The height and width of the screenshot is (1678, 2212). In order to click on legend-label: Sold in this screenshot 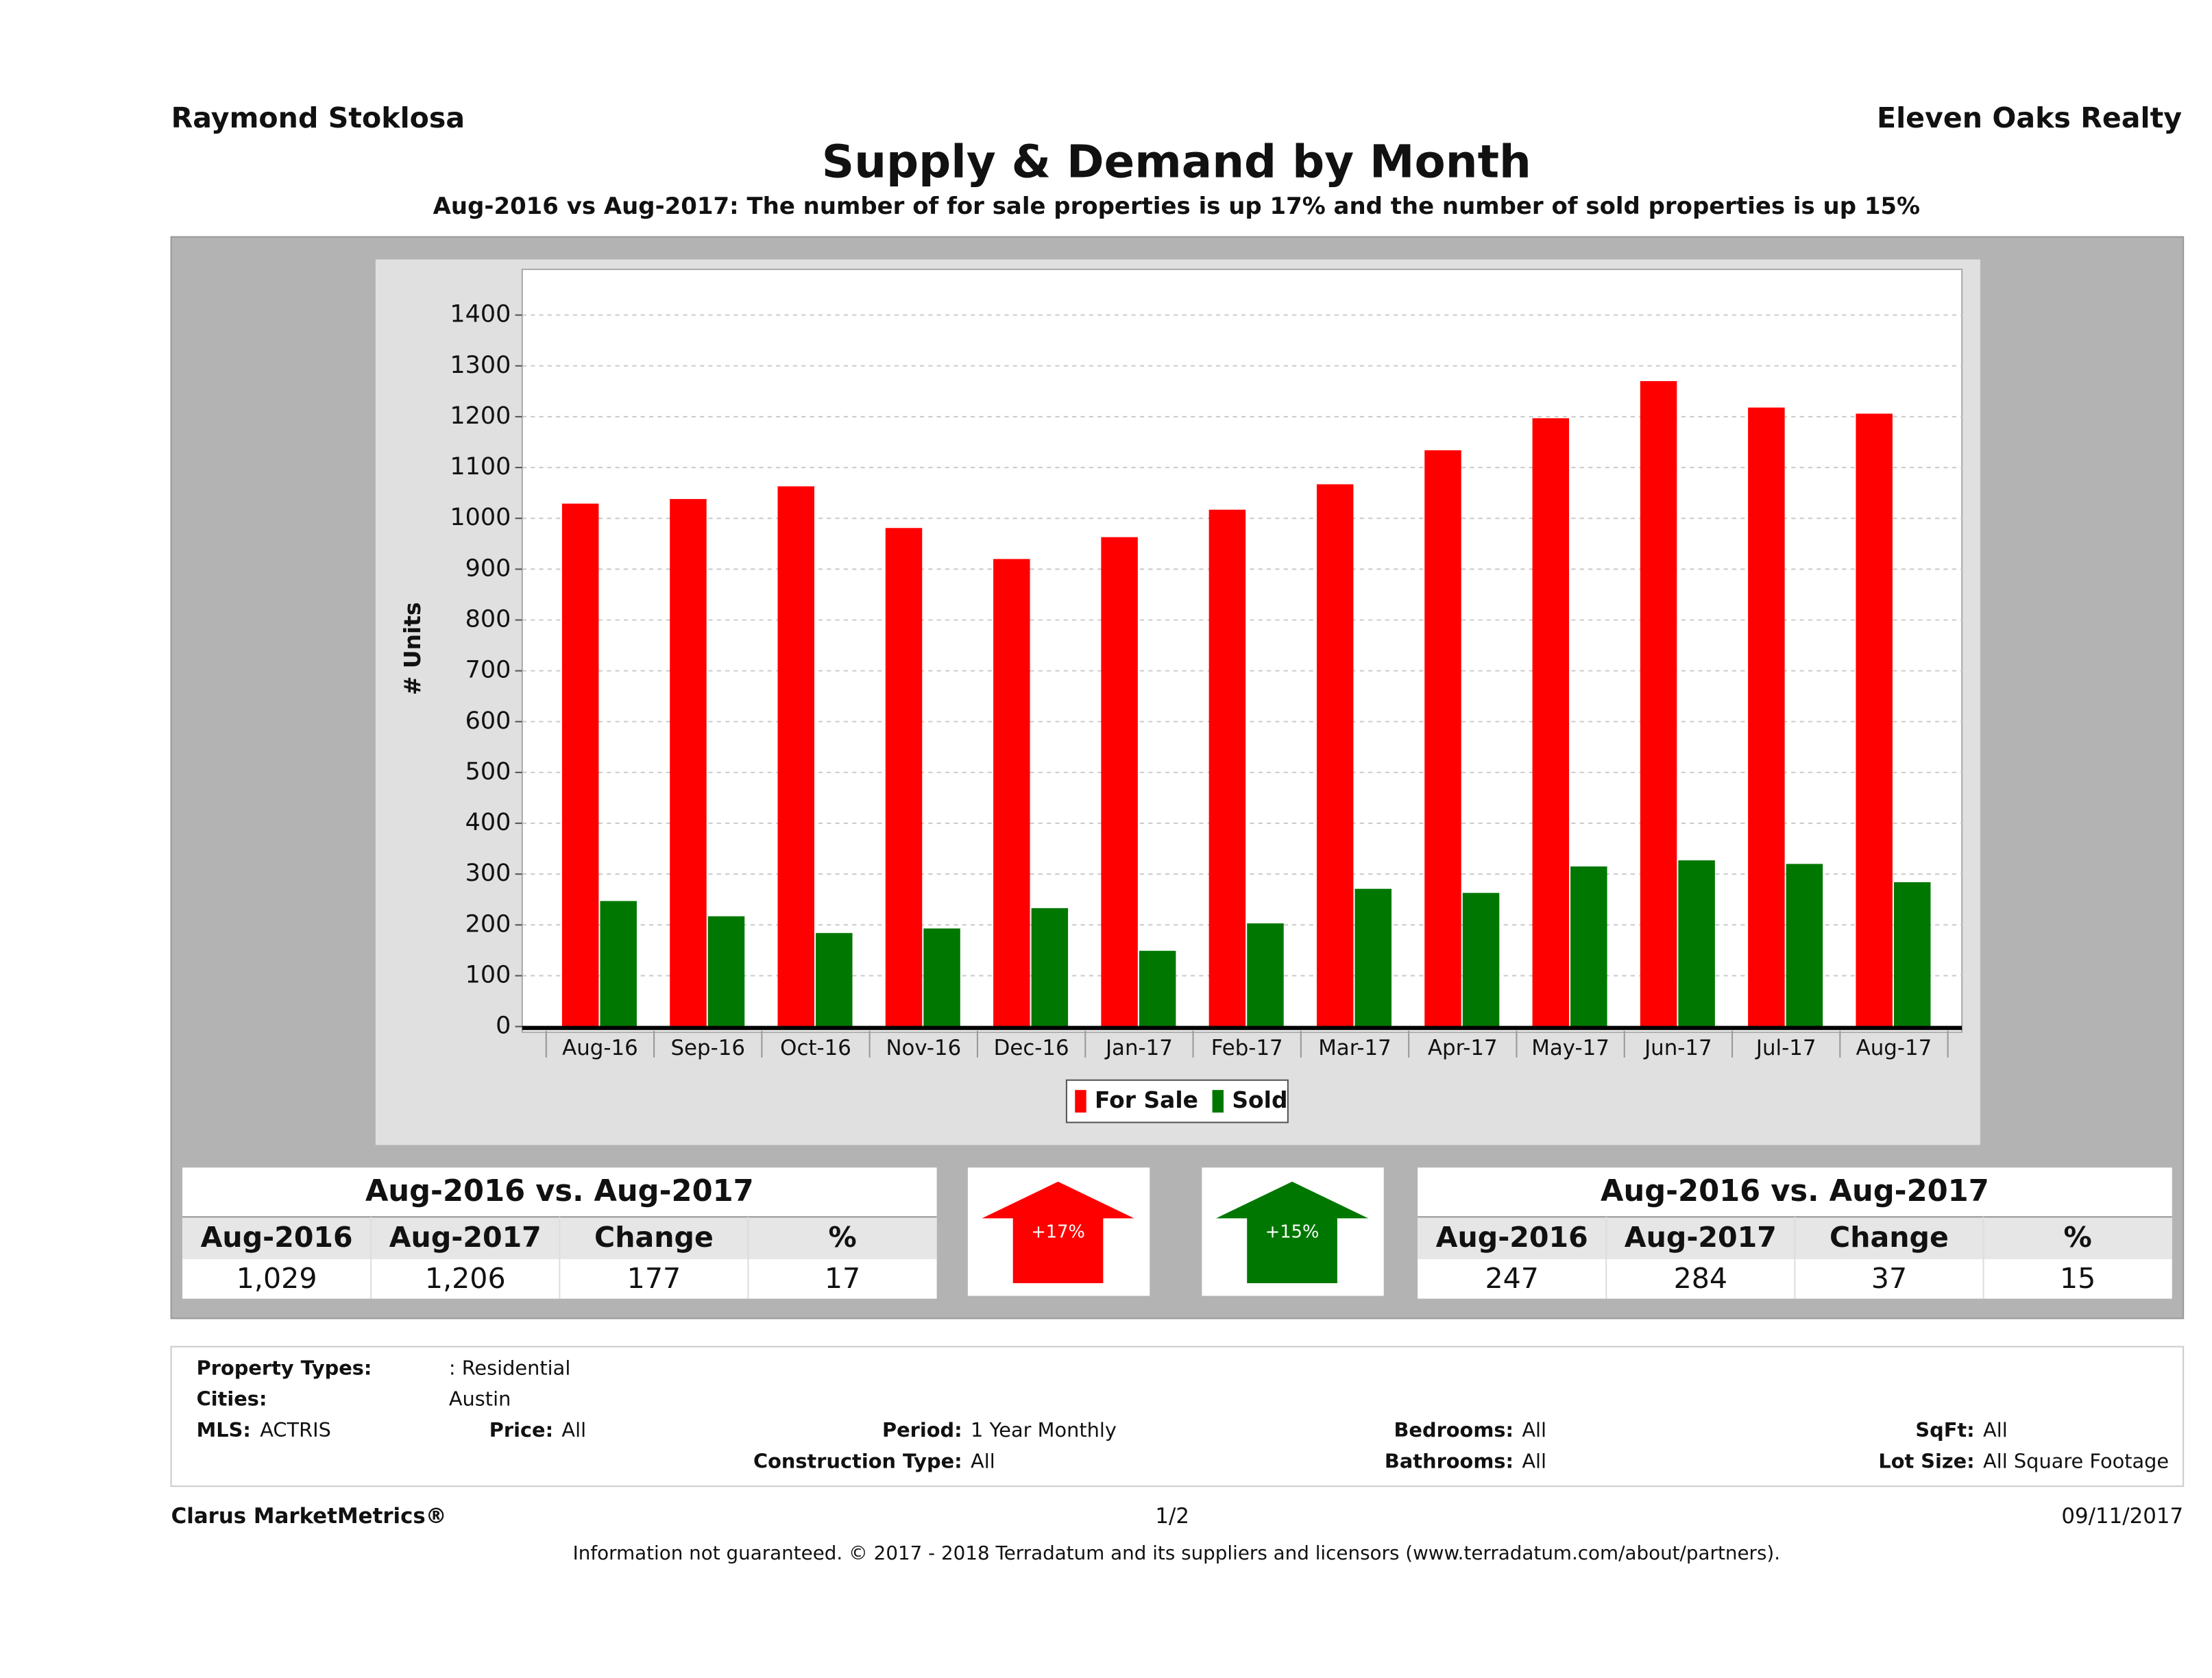, I will do `click(1259, 1099)`.